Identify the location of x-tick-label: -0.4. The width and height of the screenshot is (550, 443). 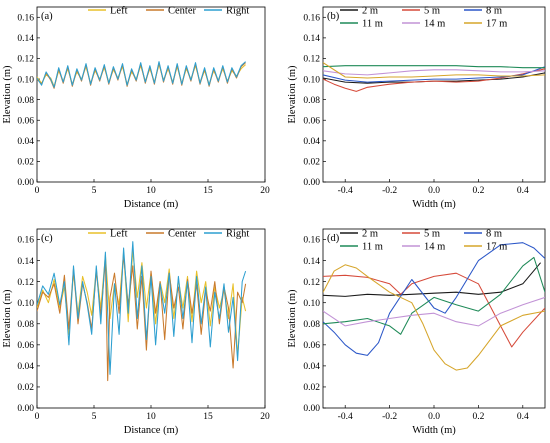
(345, 417).